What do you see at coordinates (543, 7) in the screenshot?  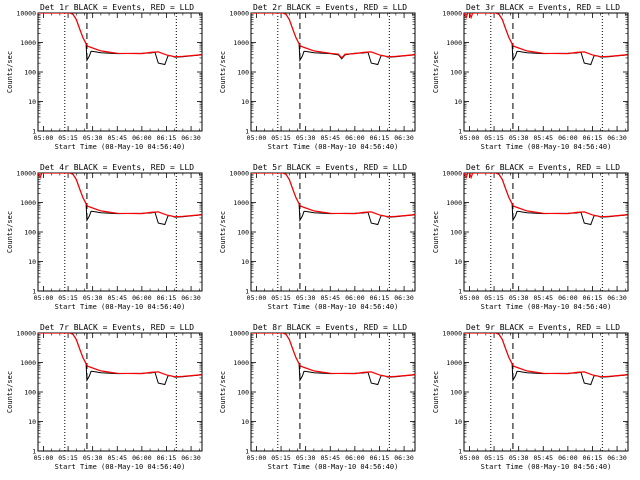 I see `chart-title: Det 3r BLACK = Events, RED = LLD` at bounding box center [543, 7].